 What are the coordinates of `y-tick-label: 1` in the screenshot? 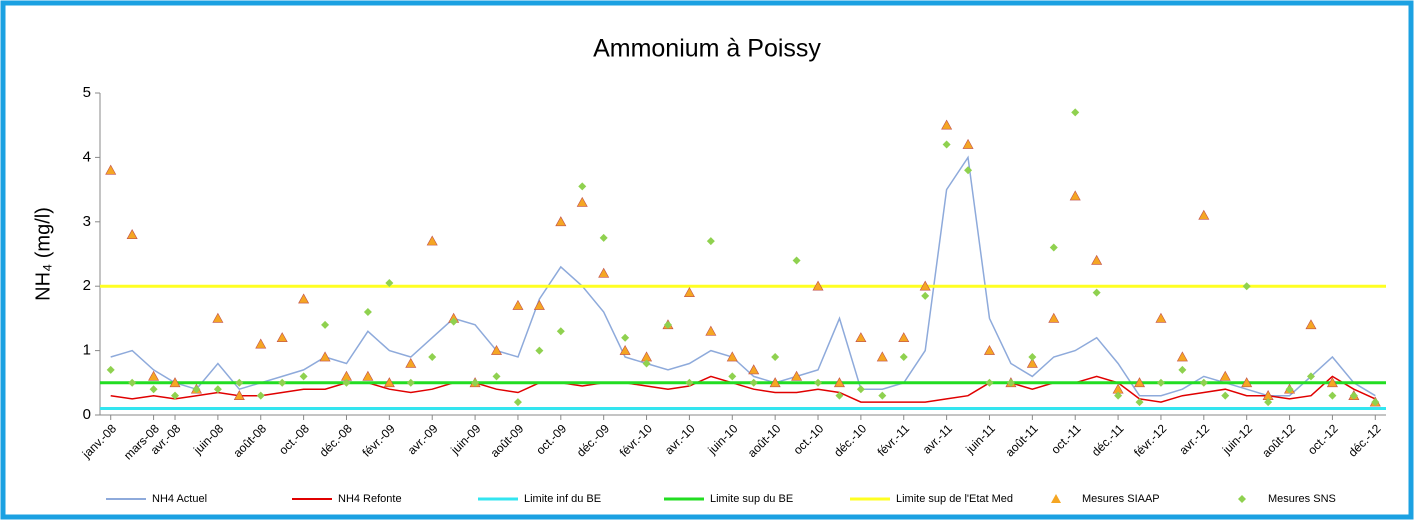 It's located at (87, 350).